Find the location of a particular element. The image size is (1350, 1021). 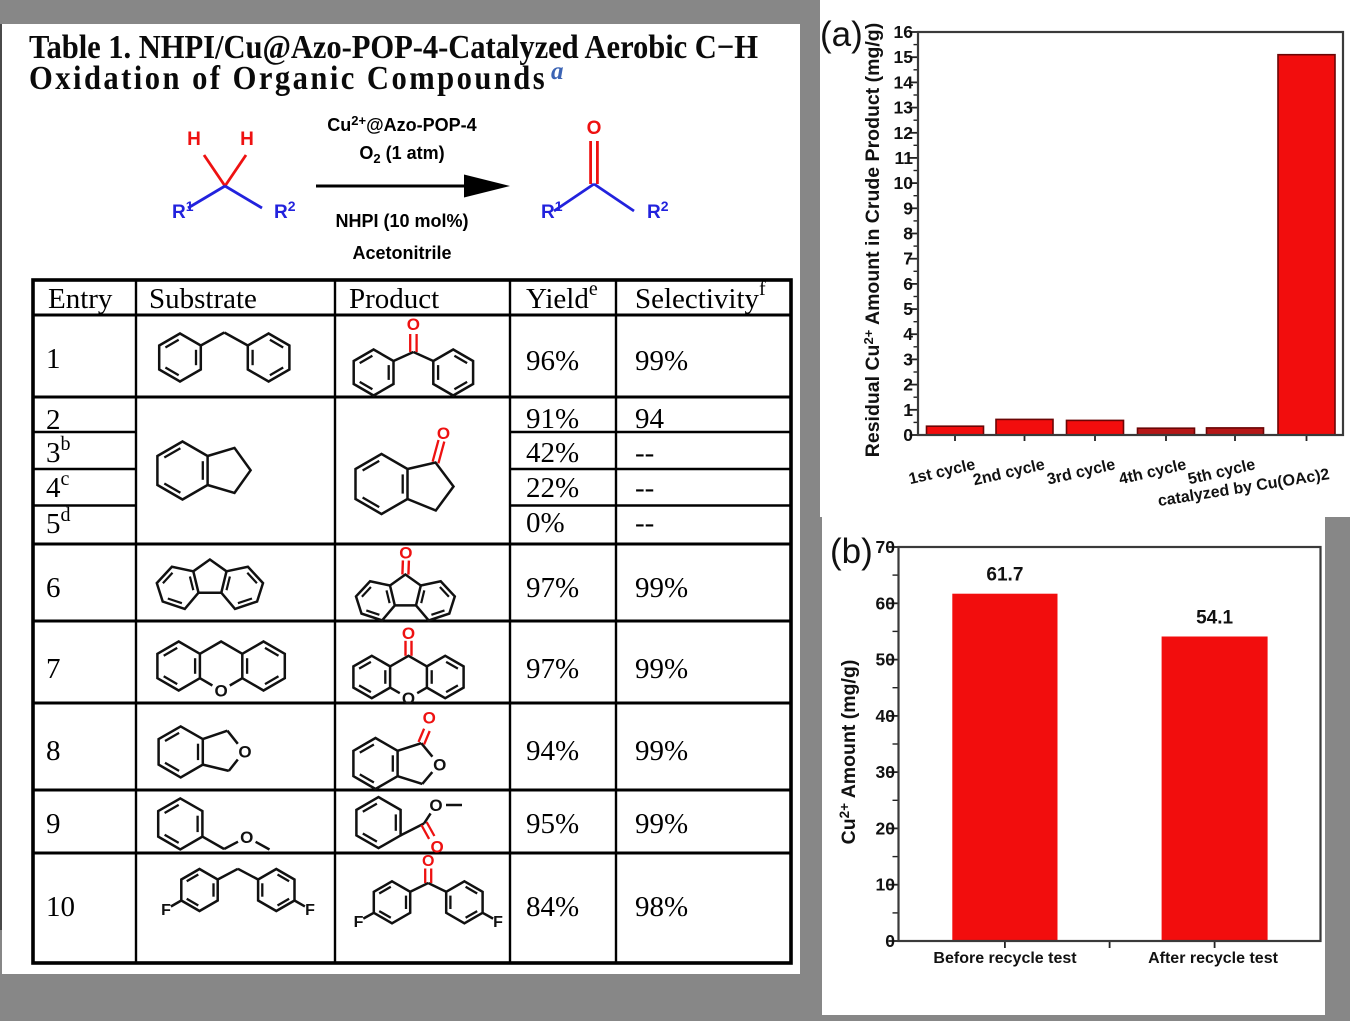

svg-text: Cu2+ Amount (mg/g) is located at coordinates (848, 752).